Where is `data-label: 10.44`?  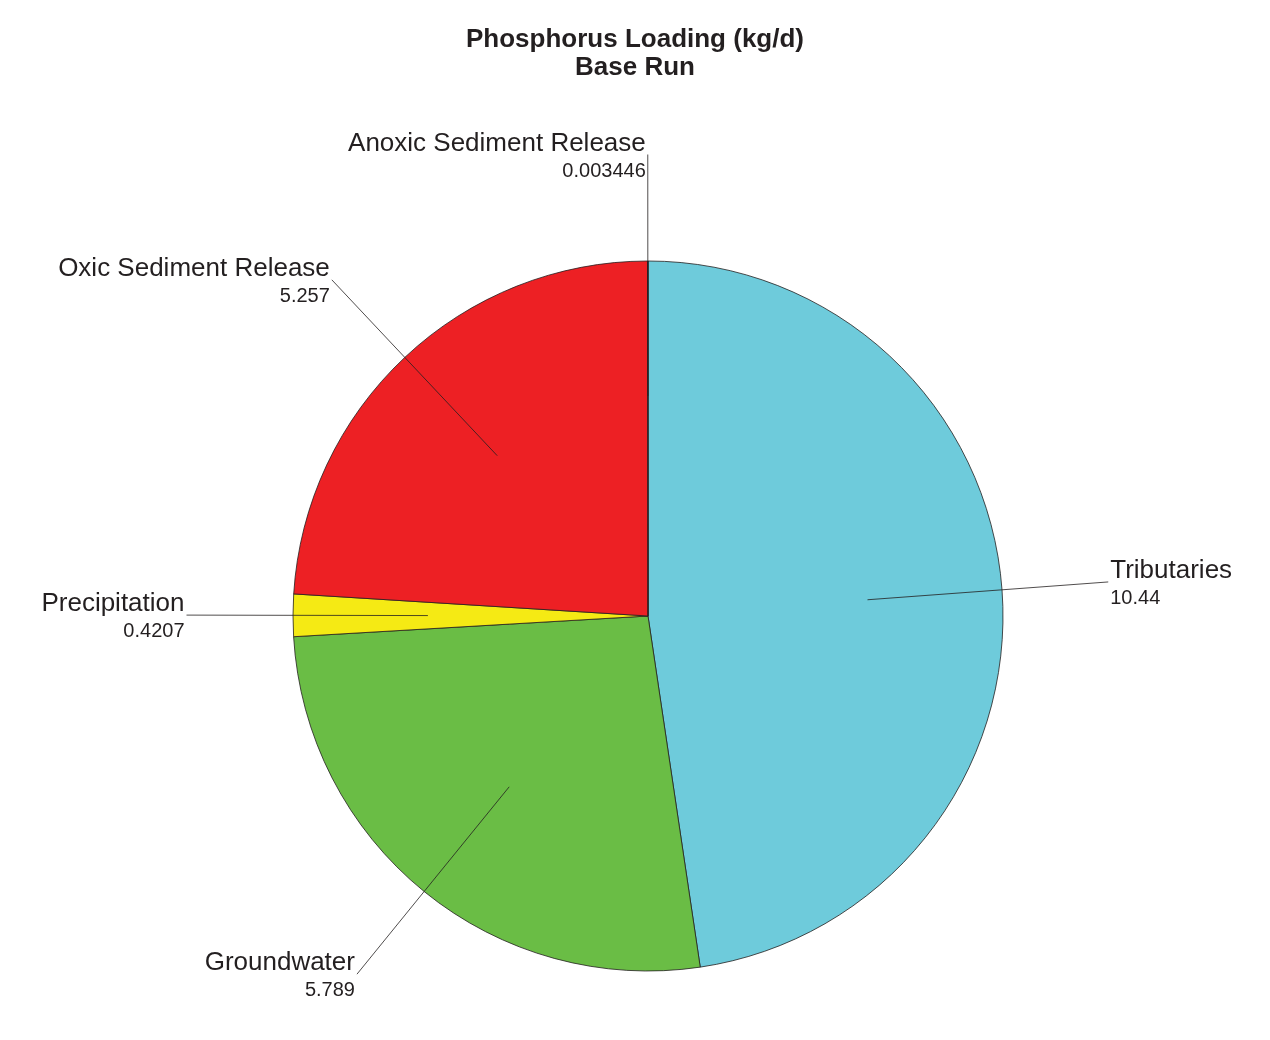
data-label: 10.44 is located at coordinates (1135, 596).